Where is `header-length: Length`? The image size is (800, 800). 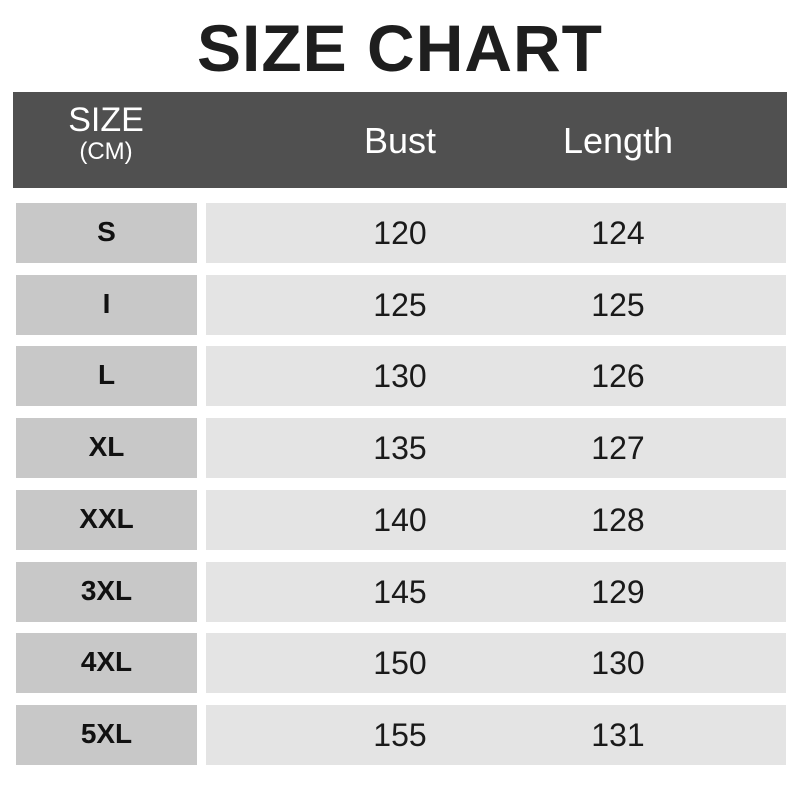 header-length: Length is located at coordinates (618, 140).